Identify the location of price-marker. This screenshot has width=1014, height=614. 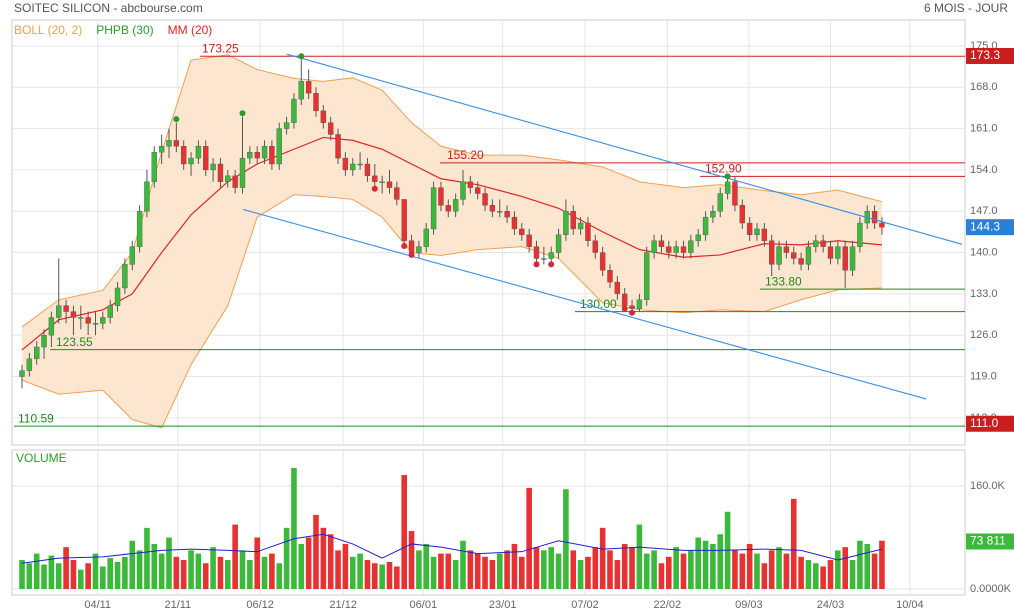
(990, 423).